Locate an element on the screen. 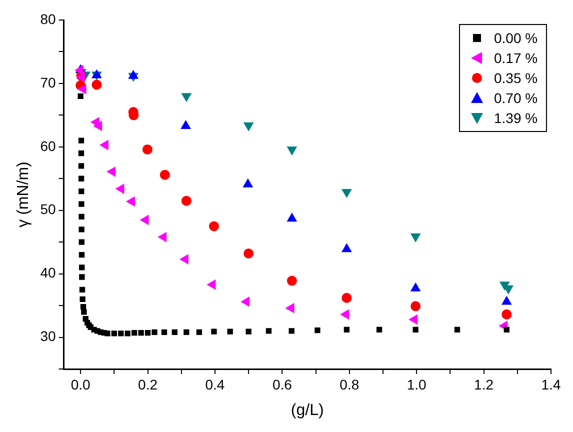  x-tick-label: 0.8 is located at coordinates (350, 384).